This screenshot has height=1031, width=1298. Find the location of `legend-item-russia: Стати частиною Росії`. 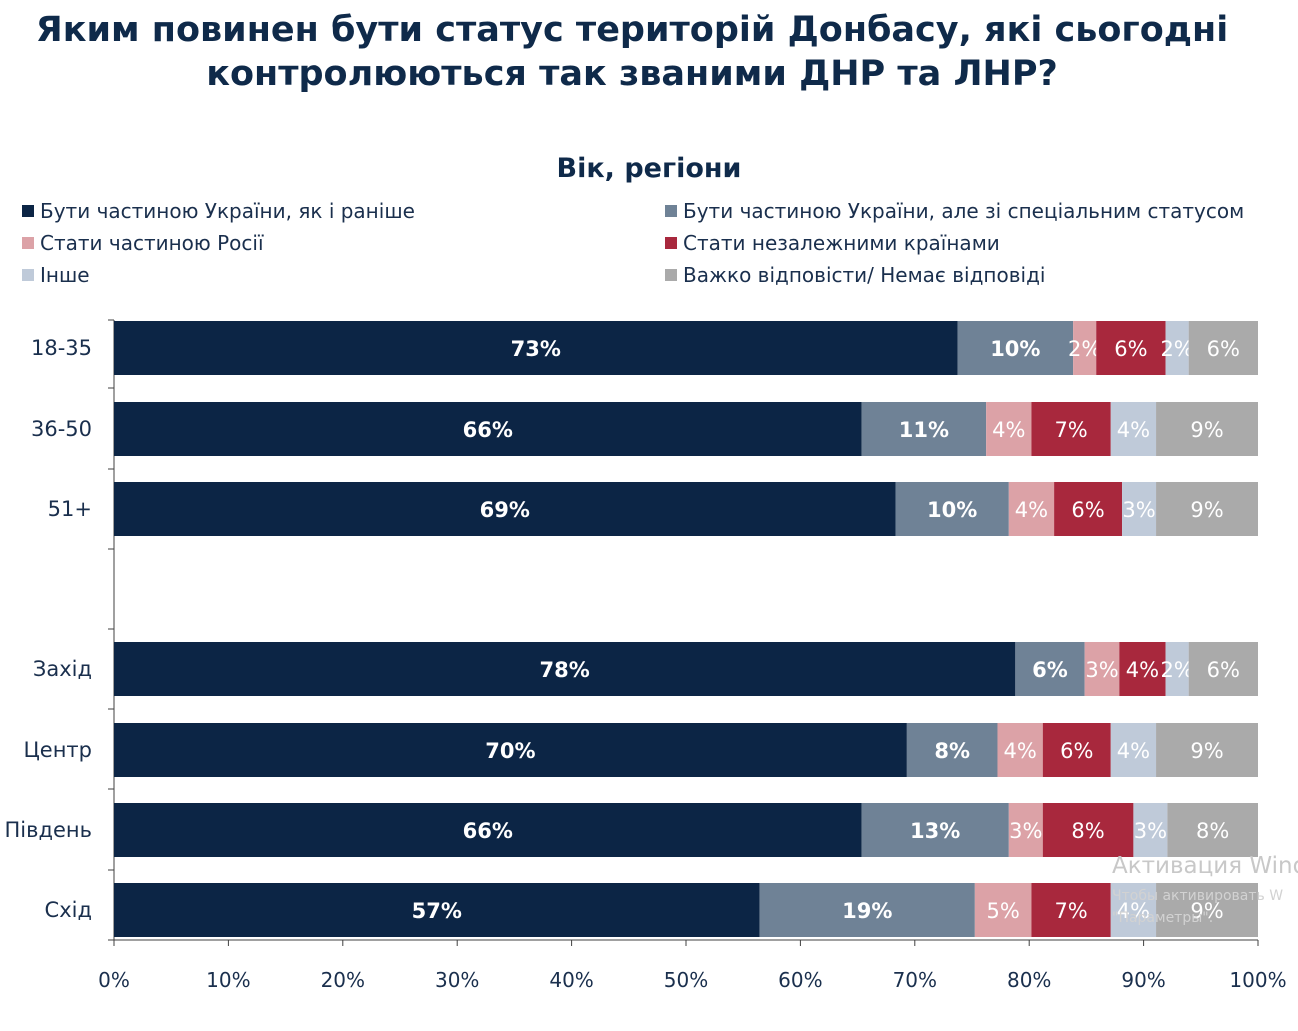

legend-item-russia: Стати частиною Росії is located at coordinates (143, 243).